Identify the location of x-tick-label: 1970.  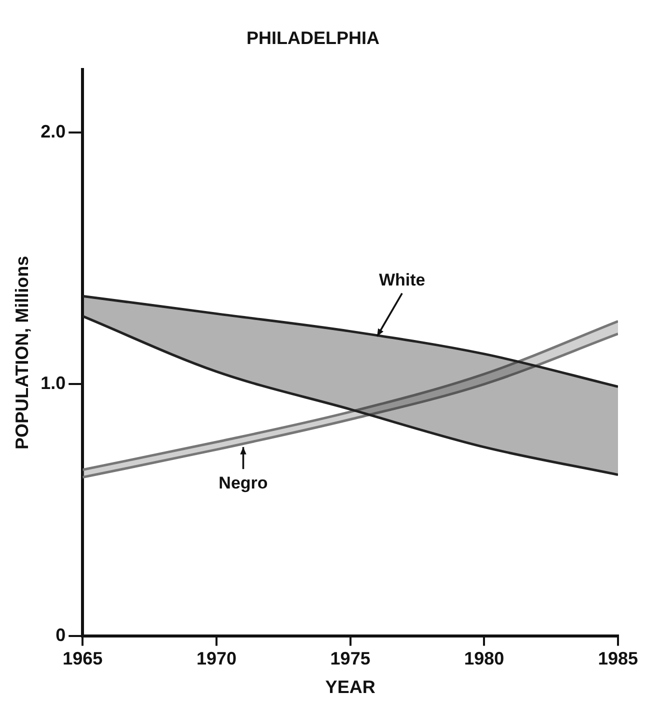
(216, 658).